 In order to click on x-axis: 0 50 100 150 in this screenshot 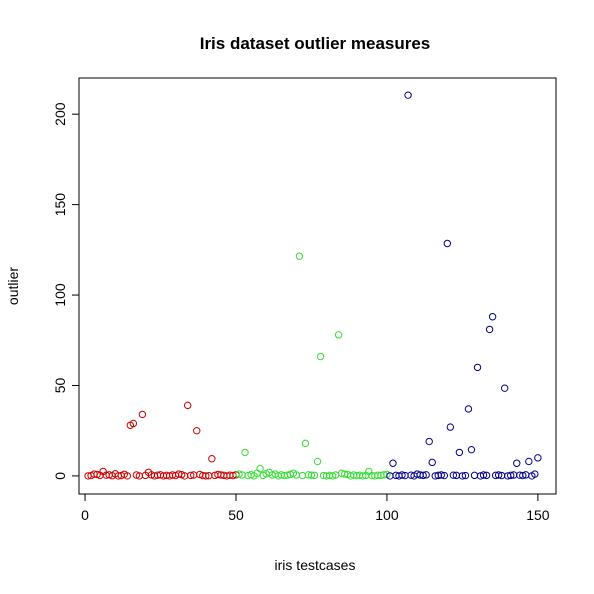, I will do `click(315, 508)`.